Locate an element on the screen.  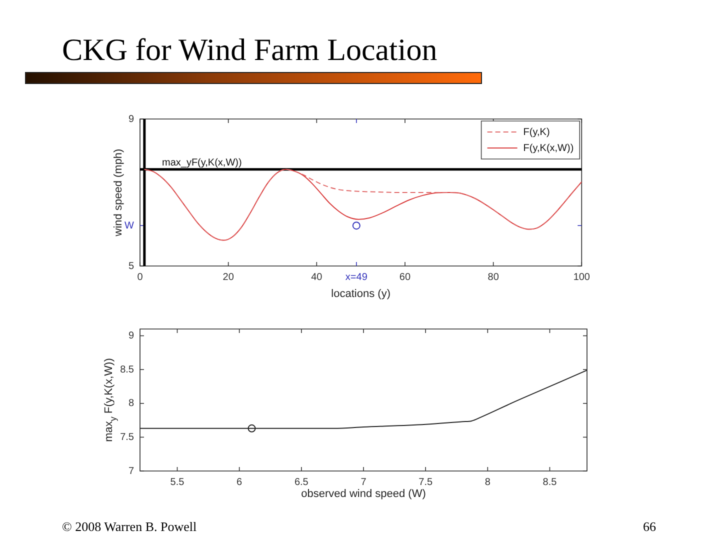
x-axis-title: observed wind speed (W) is located at coordinates (363, 494).